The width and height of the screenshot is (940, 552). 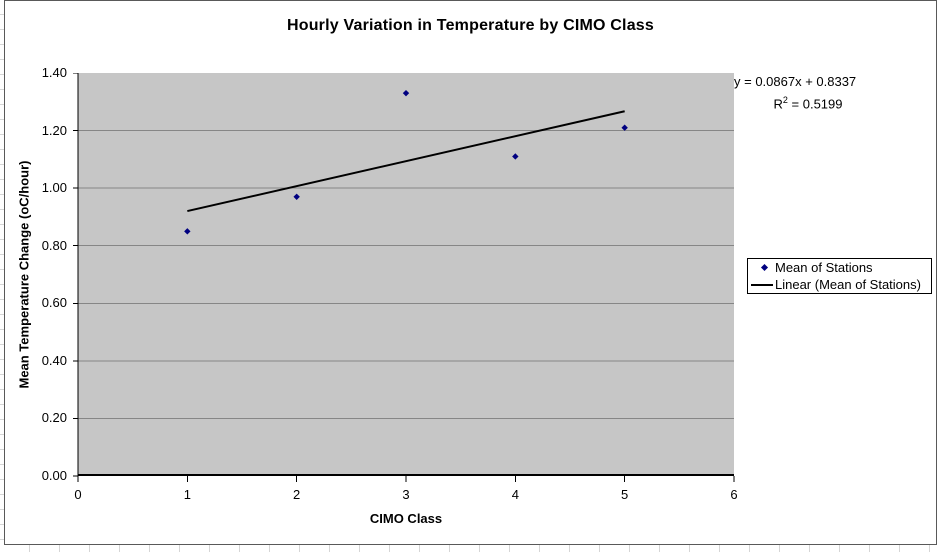 I want to click on x-axis-title: CIMO Class, so click(x=406, y=518).